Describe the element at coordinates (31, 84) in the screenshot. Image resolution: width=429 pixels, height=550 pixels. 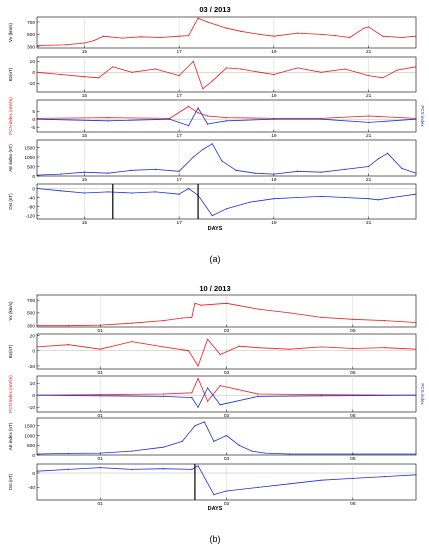
I see `y-tick-label: -10` at that location.